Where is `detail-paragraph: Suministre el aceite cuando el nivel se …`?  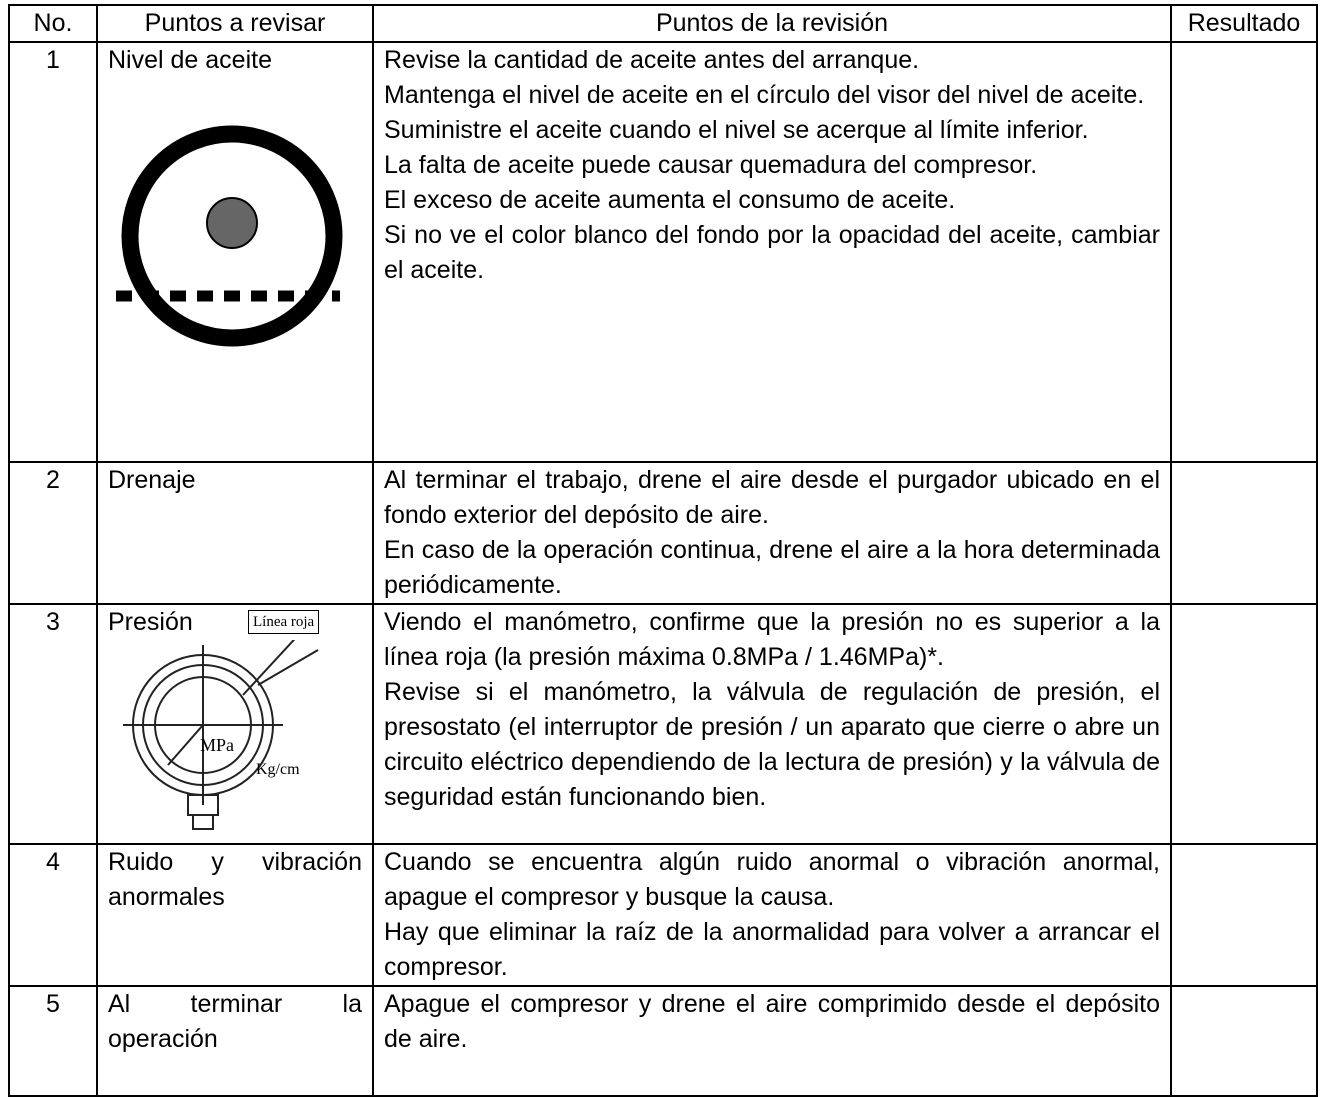
detail-paragraph: Suministre el aceite cuando el nivel se … is located at coordinates (736, 130).